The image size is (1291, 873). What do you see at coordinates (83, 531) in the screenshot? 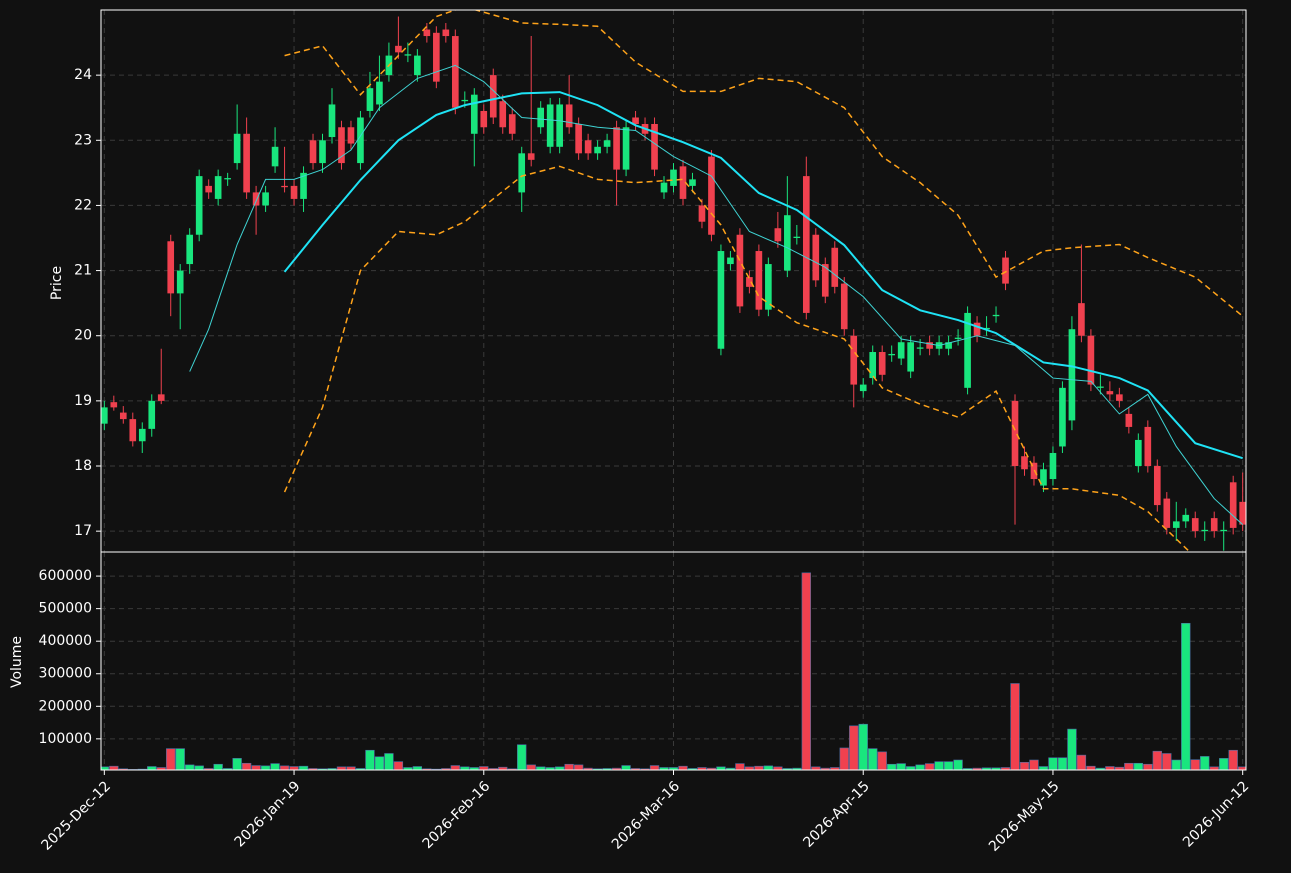
I see `y-tick-label: 17` at bounding box center [83, 531].